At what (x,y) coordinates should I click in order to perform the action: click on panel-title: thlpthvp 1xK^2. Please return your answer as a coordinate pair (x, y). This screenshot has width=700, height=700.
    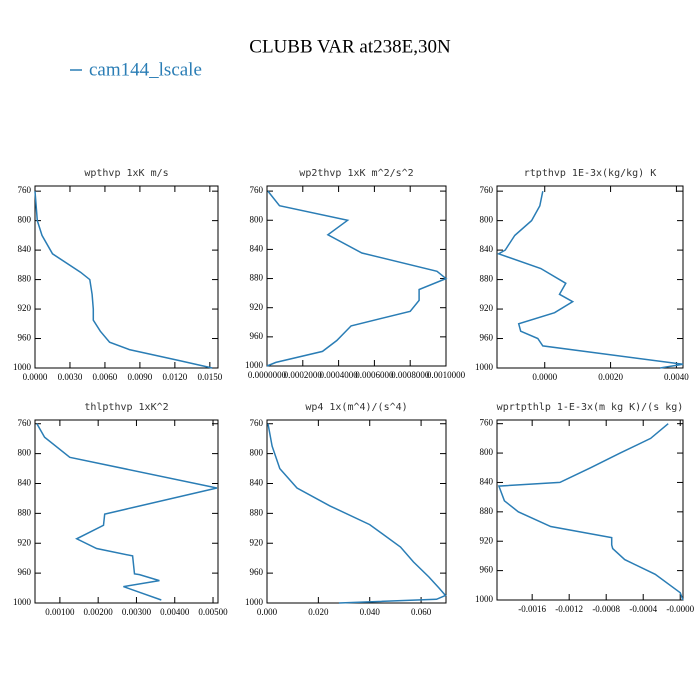
    Looking at the image, I should click on (126, 407).